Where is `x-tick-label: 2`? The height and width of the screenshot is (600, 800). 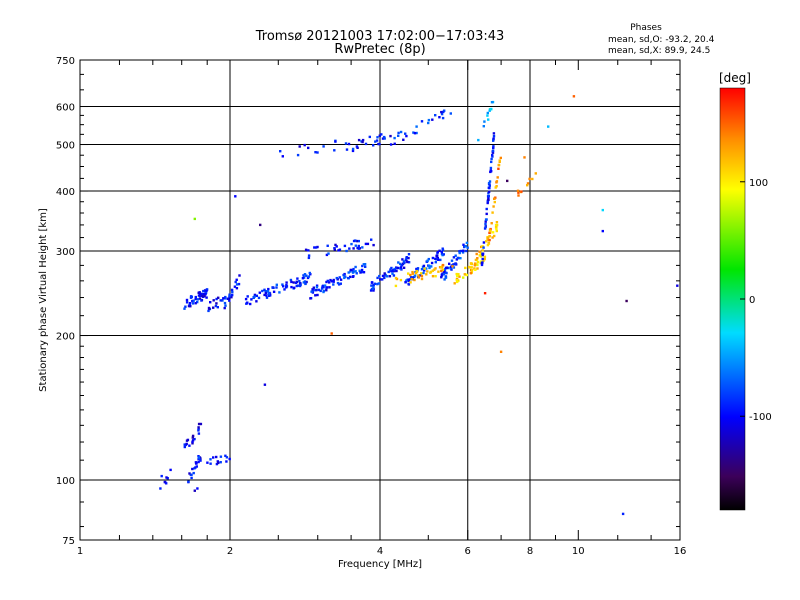 x-tick-label: 2 is located at coordinates (230, 551).